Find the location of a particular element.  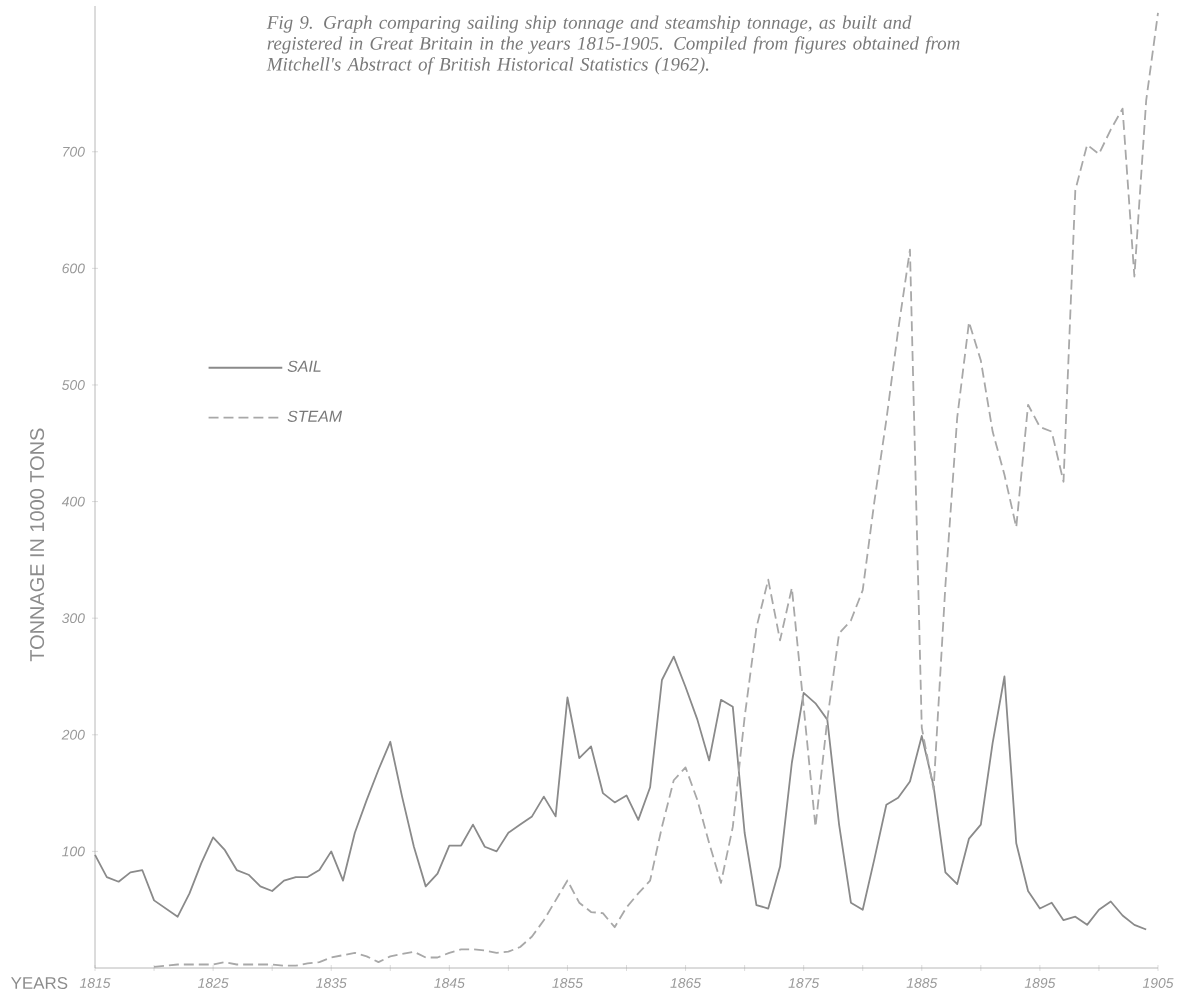

y-tick-label: 700 is located at coordinates (74, 151).